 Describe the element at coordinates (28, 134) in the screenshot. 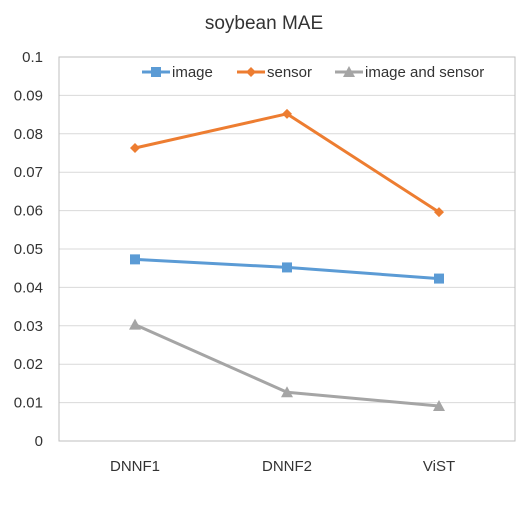

I see `y-tick-label: 0.08` at that location.